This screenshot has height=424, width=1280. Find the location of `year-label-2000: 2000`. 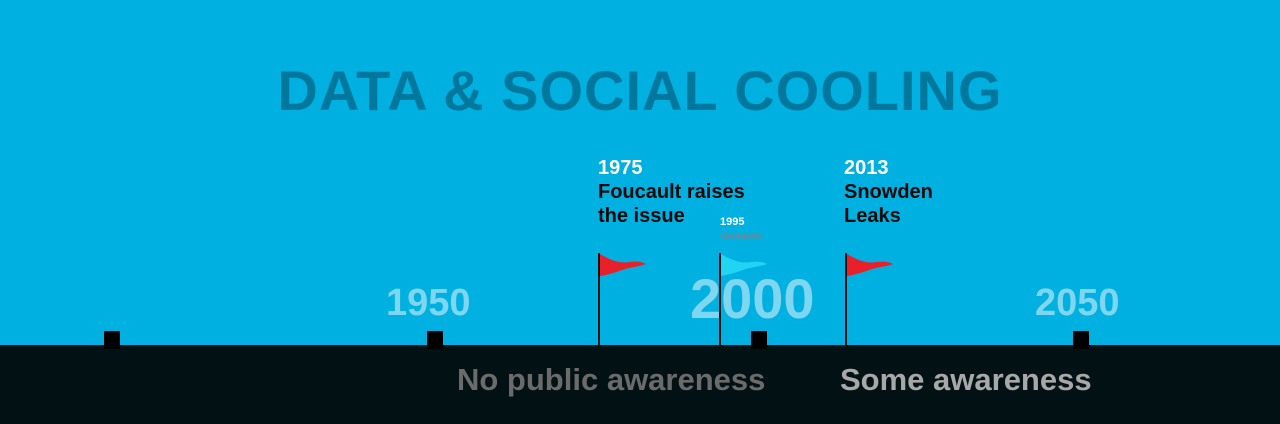

year-label-2000: 2000 is located at coordinates (752, 298).